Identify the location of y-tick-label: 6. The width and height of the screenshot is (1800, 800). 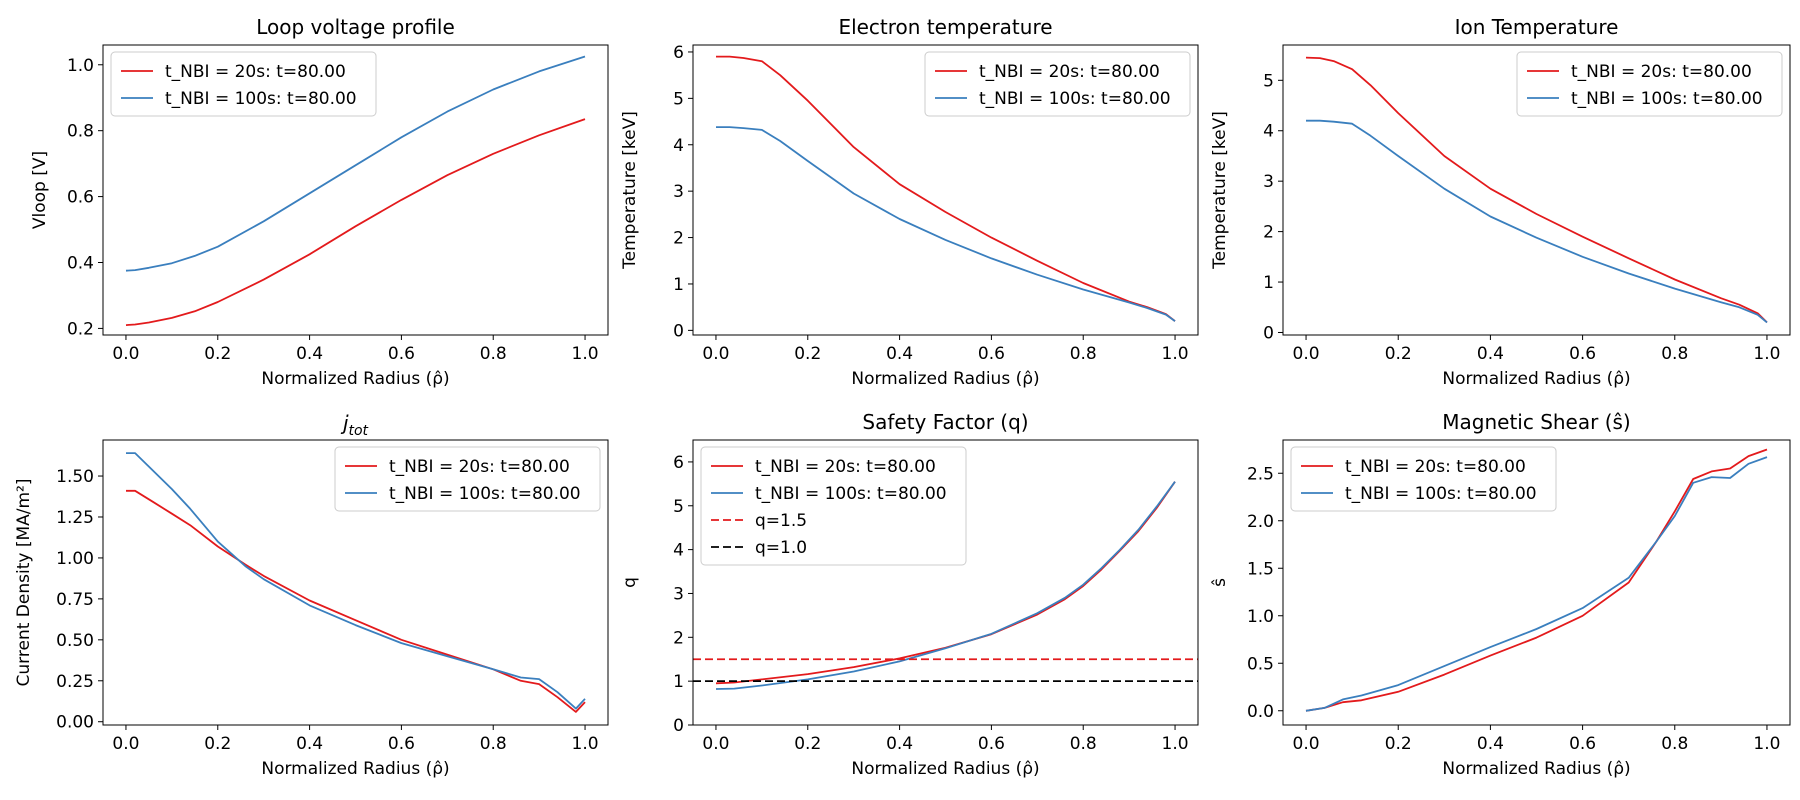
(678, 53).